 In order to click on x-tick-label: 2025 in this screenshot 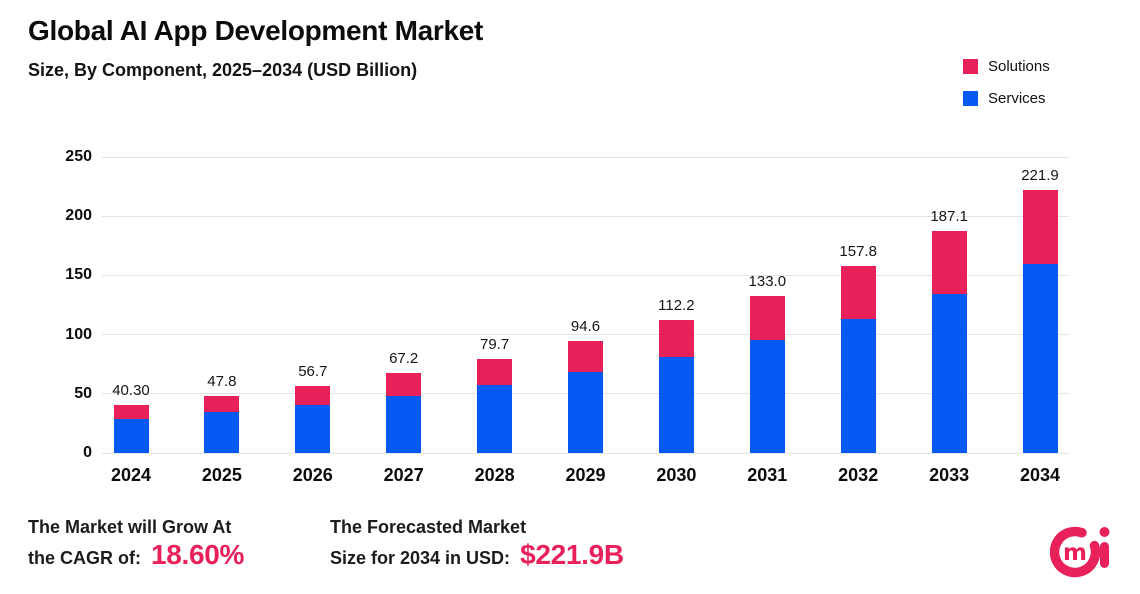, I will do `click(221, 475)`.